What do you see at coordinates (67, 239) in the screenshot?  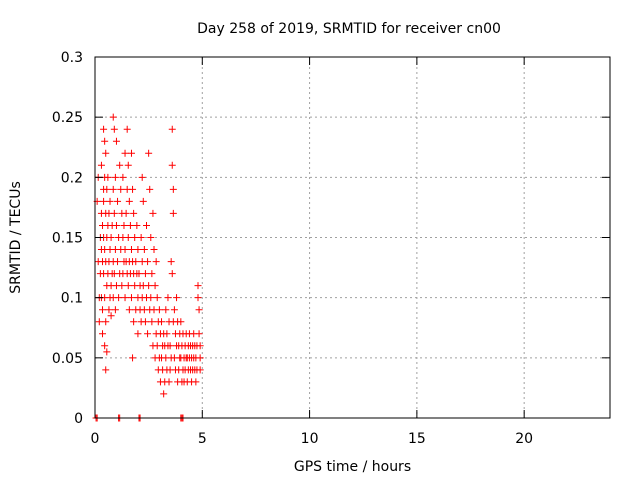 I see `y-tick-label: 0.15` at bounding box center [67, 239].